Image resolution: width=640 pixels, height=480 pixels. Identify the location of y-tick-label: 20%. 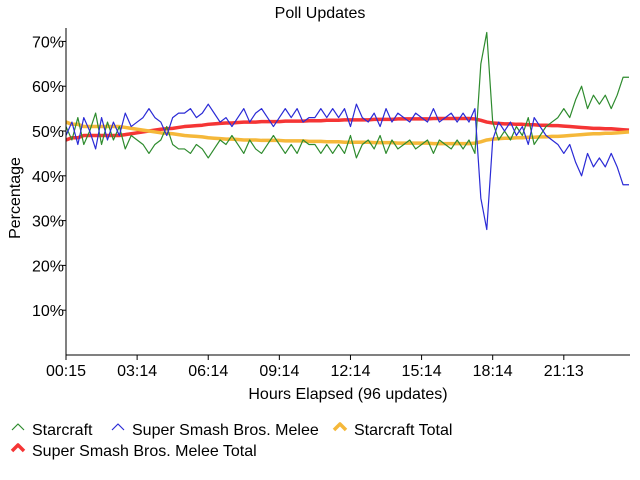
(48, 266).